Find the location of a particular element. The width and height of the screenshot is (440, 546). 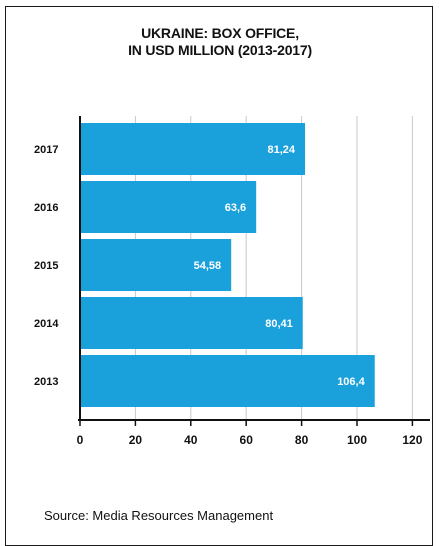

bar-value-label: 54,58 is located at coordinates (208, 266).